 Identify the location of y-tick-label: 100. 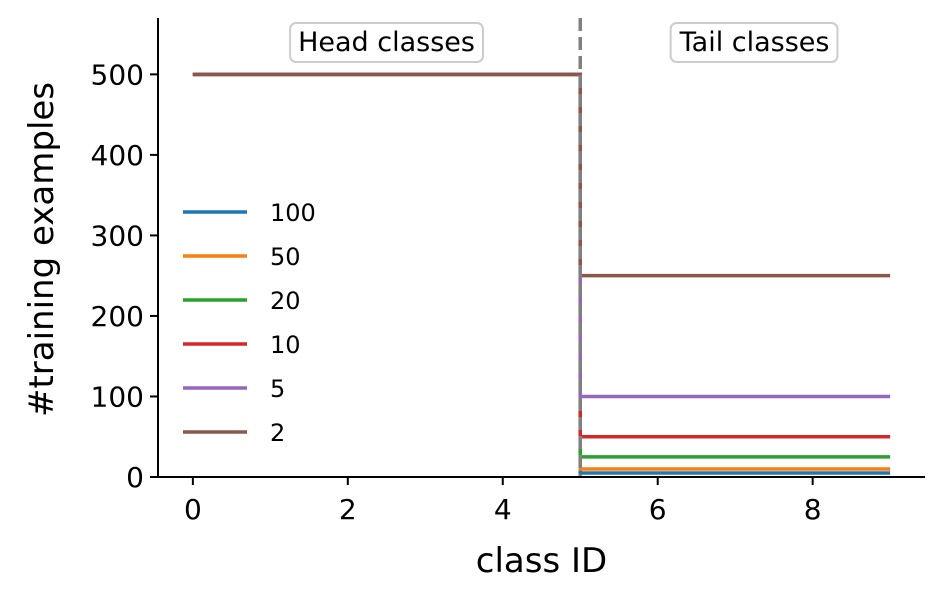
(117, 396).